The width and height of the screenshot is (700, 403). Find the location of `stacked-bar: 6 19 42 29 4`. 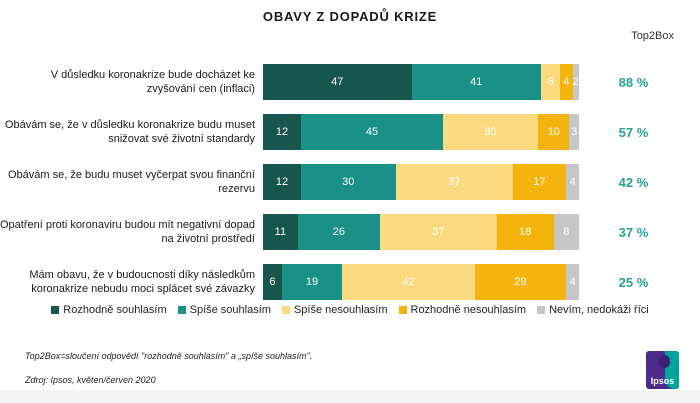

stacked-bar: 6 19 42 29 4 is located at coordinates (421, 282).